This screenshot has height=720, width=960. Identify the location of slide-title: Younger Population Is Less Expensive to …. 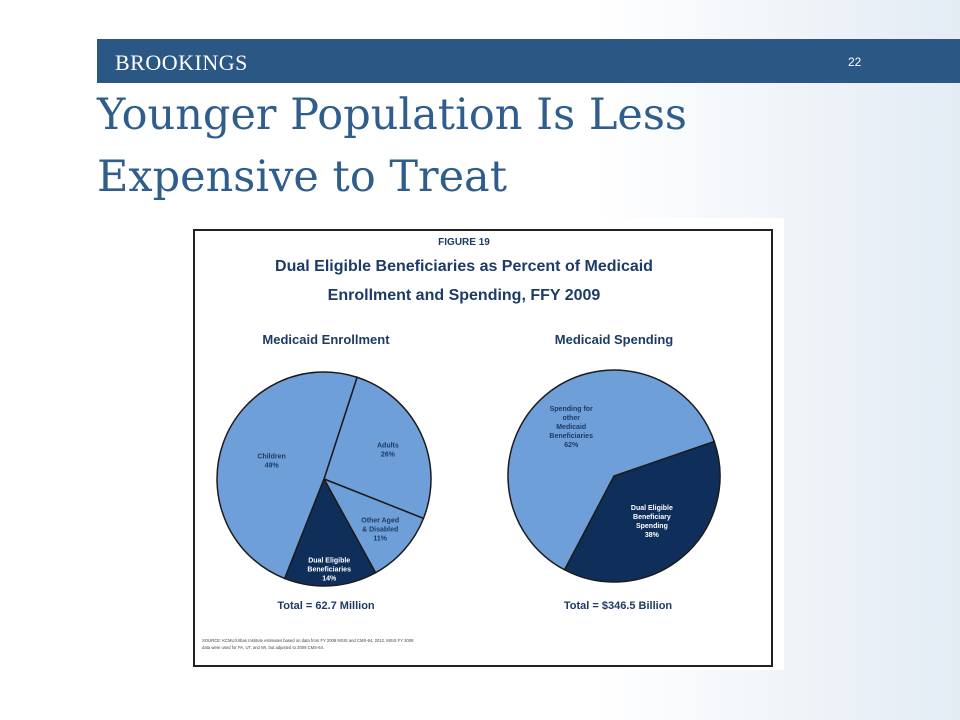
(497, 146).